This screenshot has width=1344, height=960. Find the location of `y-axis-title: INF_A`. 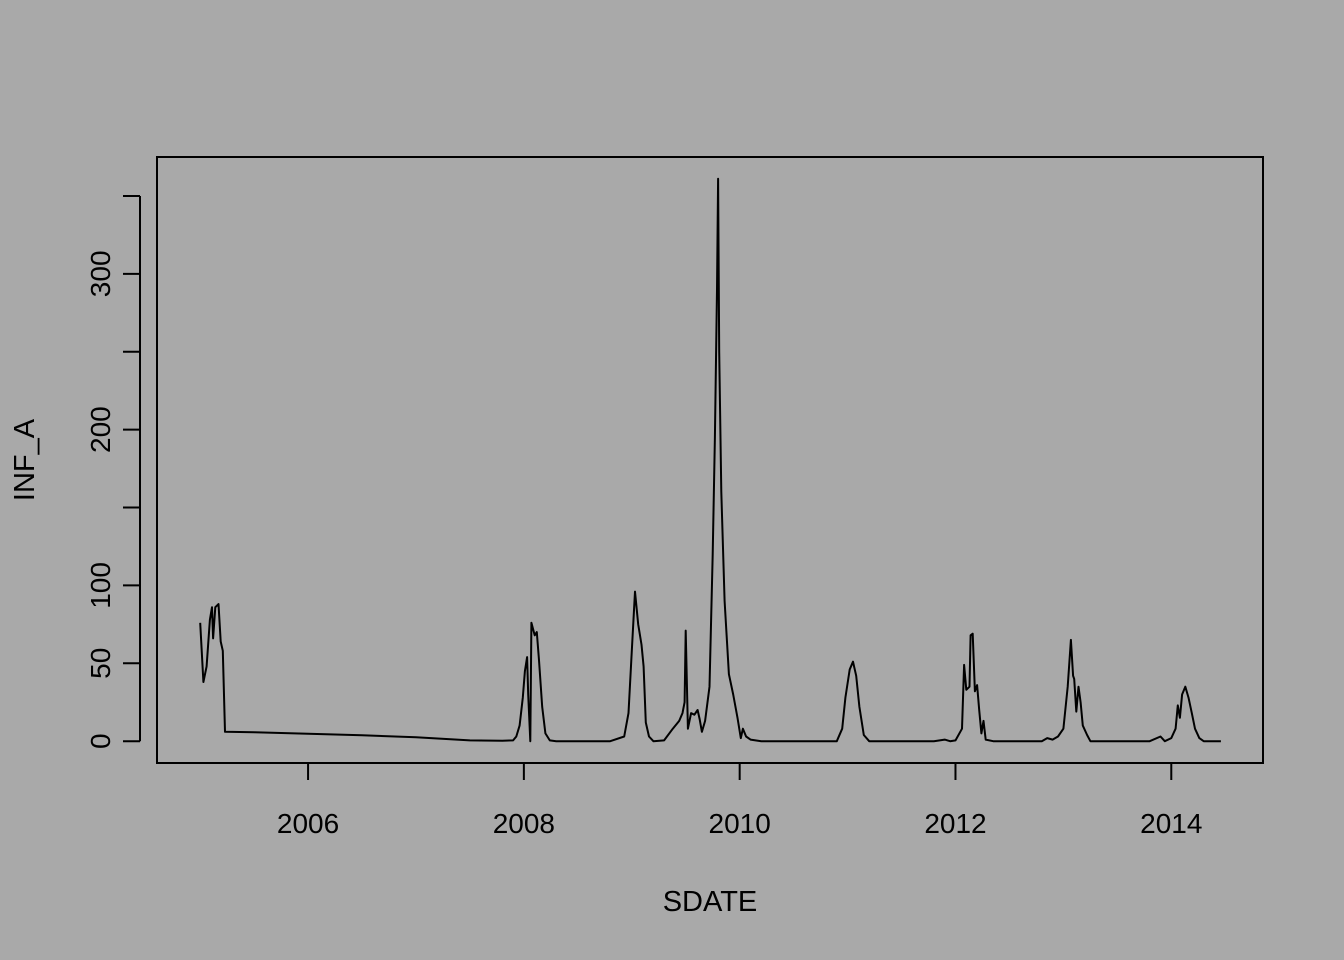

y-axis-title: INF_A is located at coordinates (25, 459).